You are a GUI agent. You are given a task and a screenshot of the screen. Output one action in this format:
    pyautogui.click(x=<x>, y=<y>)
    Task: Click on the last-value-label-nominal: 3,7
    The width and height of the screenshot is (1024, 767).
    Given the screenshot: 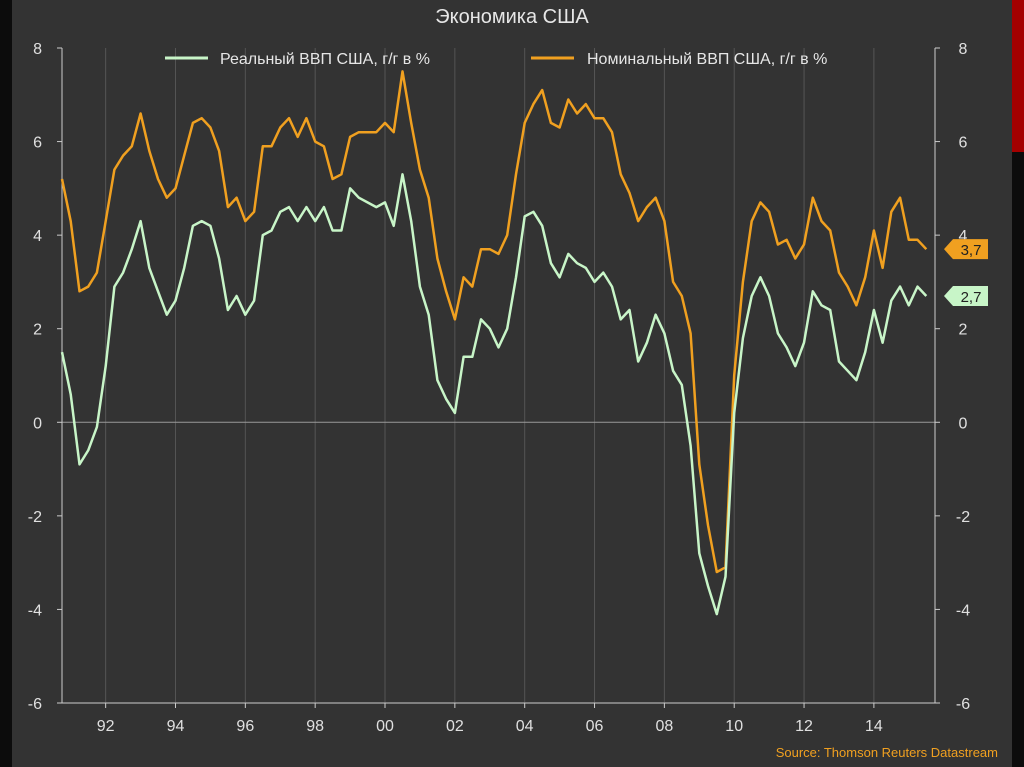 What is the action you would take?
    pyautogui.click(x=971, y=250)
    